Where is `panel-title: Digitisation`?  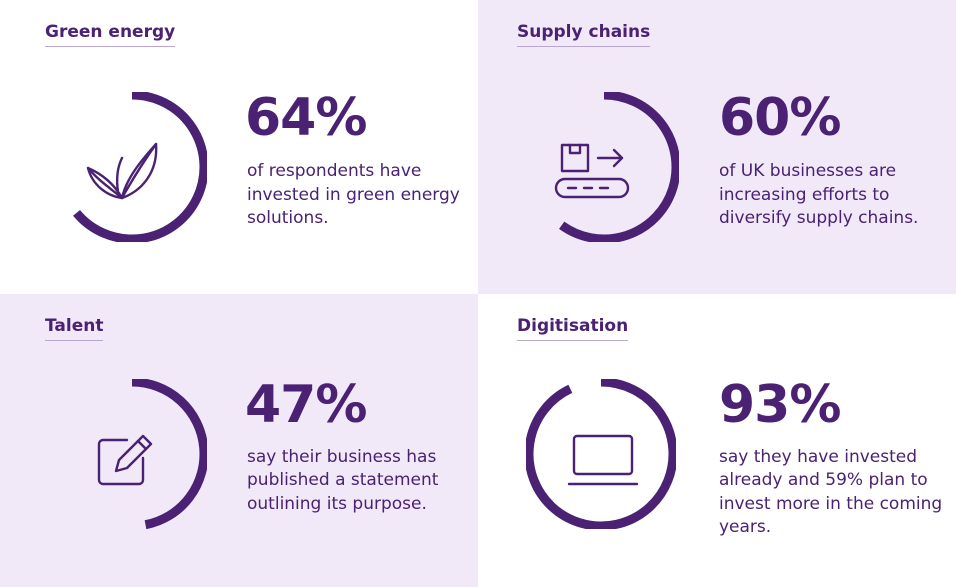 panel-title: Digitisation is located at coordinates (573, 328).